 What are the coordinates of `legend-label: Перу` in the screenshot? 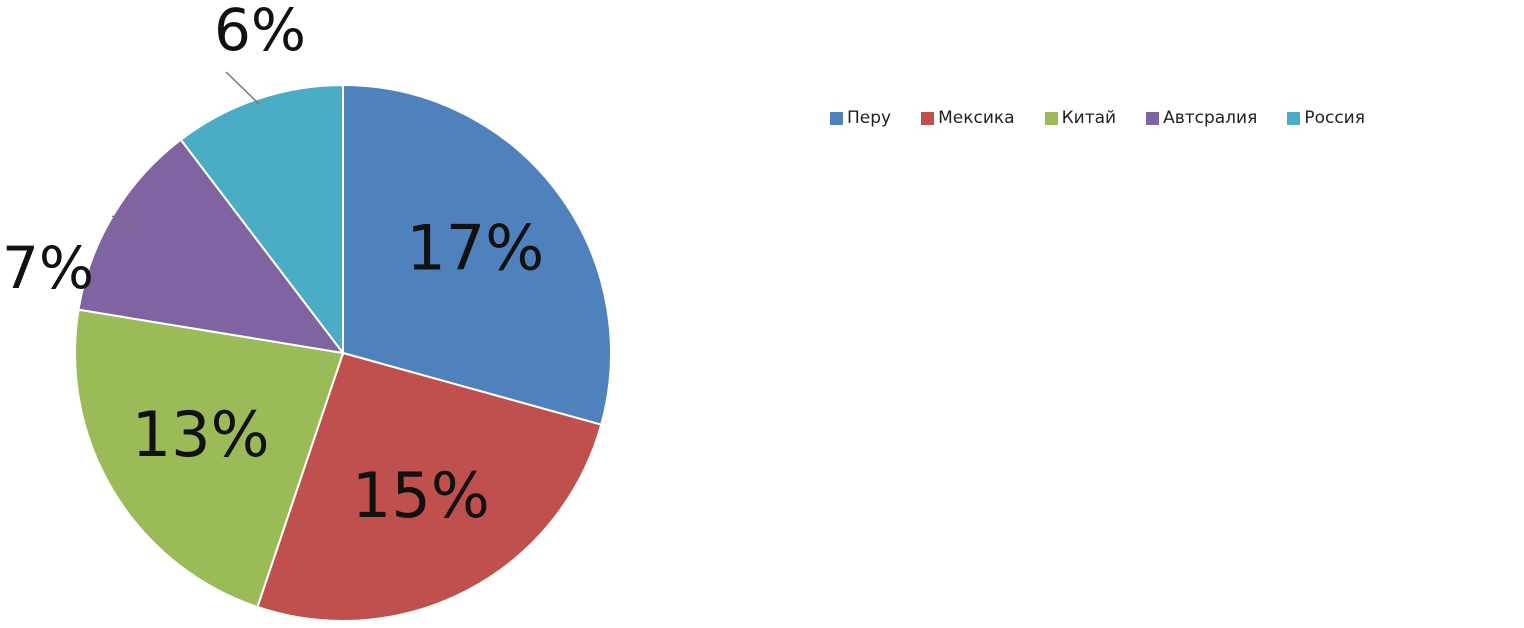 It's located at (869, 118).